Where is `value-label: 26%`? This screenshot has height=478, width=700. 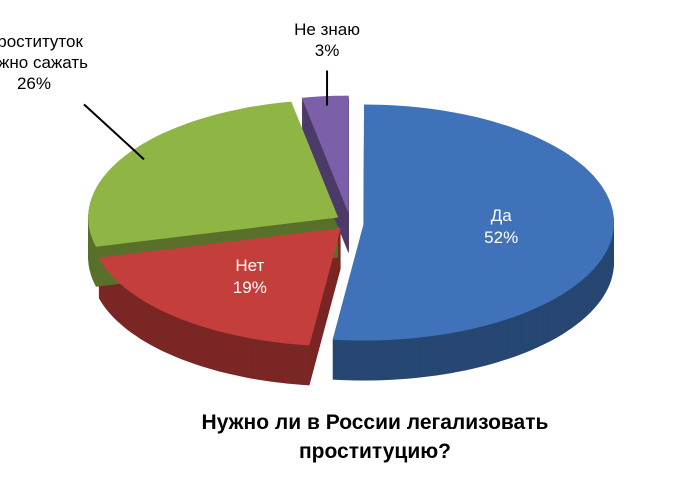 value-label: 26% is located at coordinates (33, 84).